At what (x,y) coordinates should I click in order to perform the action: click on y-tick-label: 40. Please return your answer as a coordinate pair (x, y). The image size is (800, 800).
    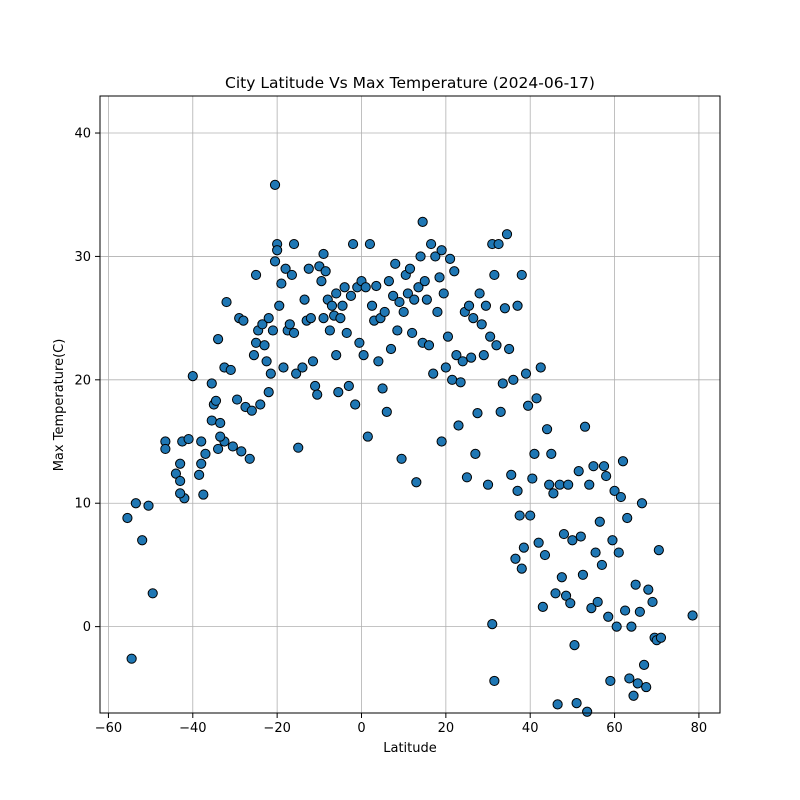
    Looking at the image, I should click on (82, 134).